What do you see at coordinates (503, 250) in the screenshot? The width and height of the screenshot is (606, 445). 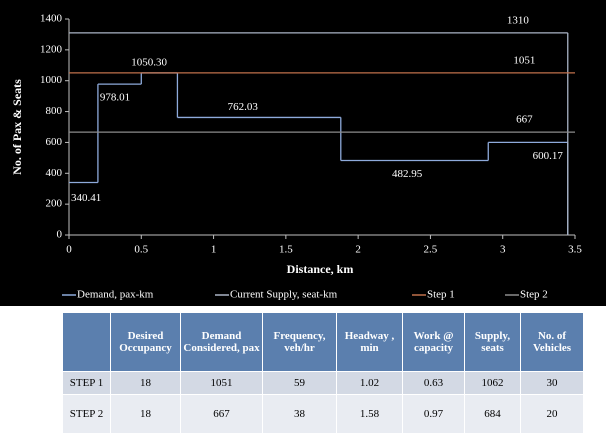 I see `x-tick-label: 3` at bounding box center [503, 250].